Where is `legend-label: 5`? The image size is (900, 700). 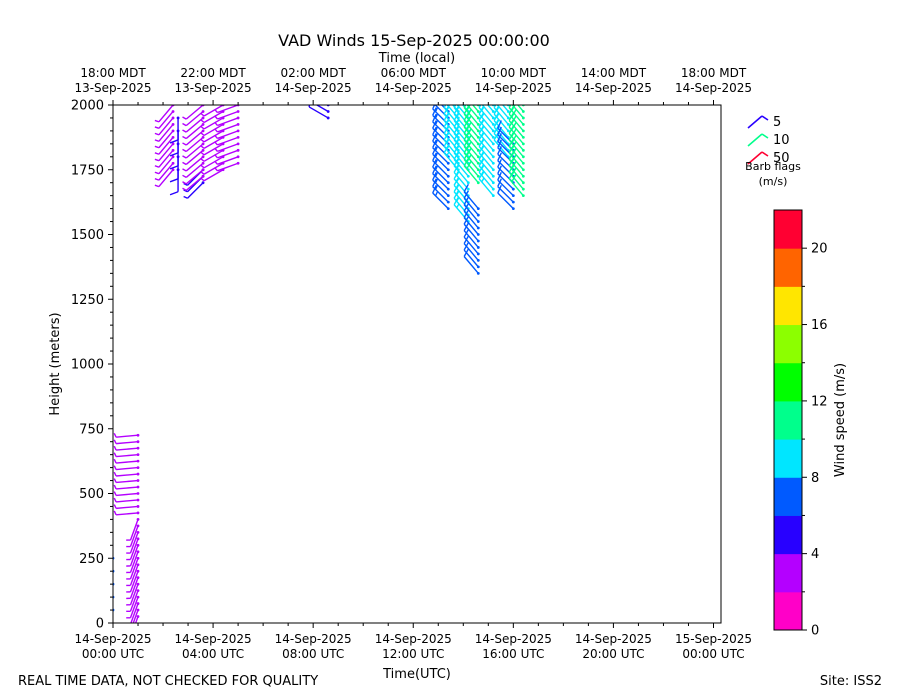
legend-label: 5 is located at coordinates (777, 122).